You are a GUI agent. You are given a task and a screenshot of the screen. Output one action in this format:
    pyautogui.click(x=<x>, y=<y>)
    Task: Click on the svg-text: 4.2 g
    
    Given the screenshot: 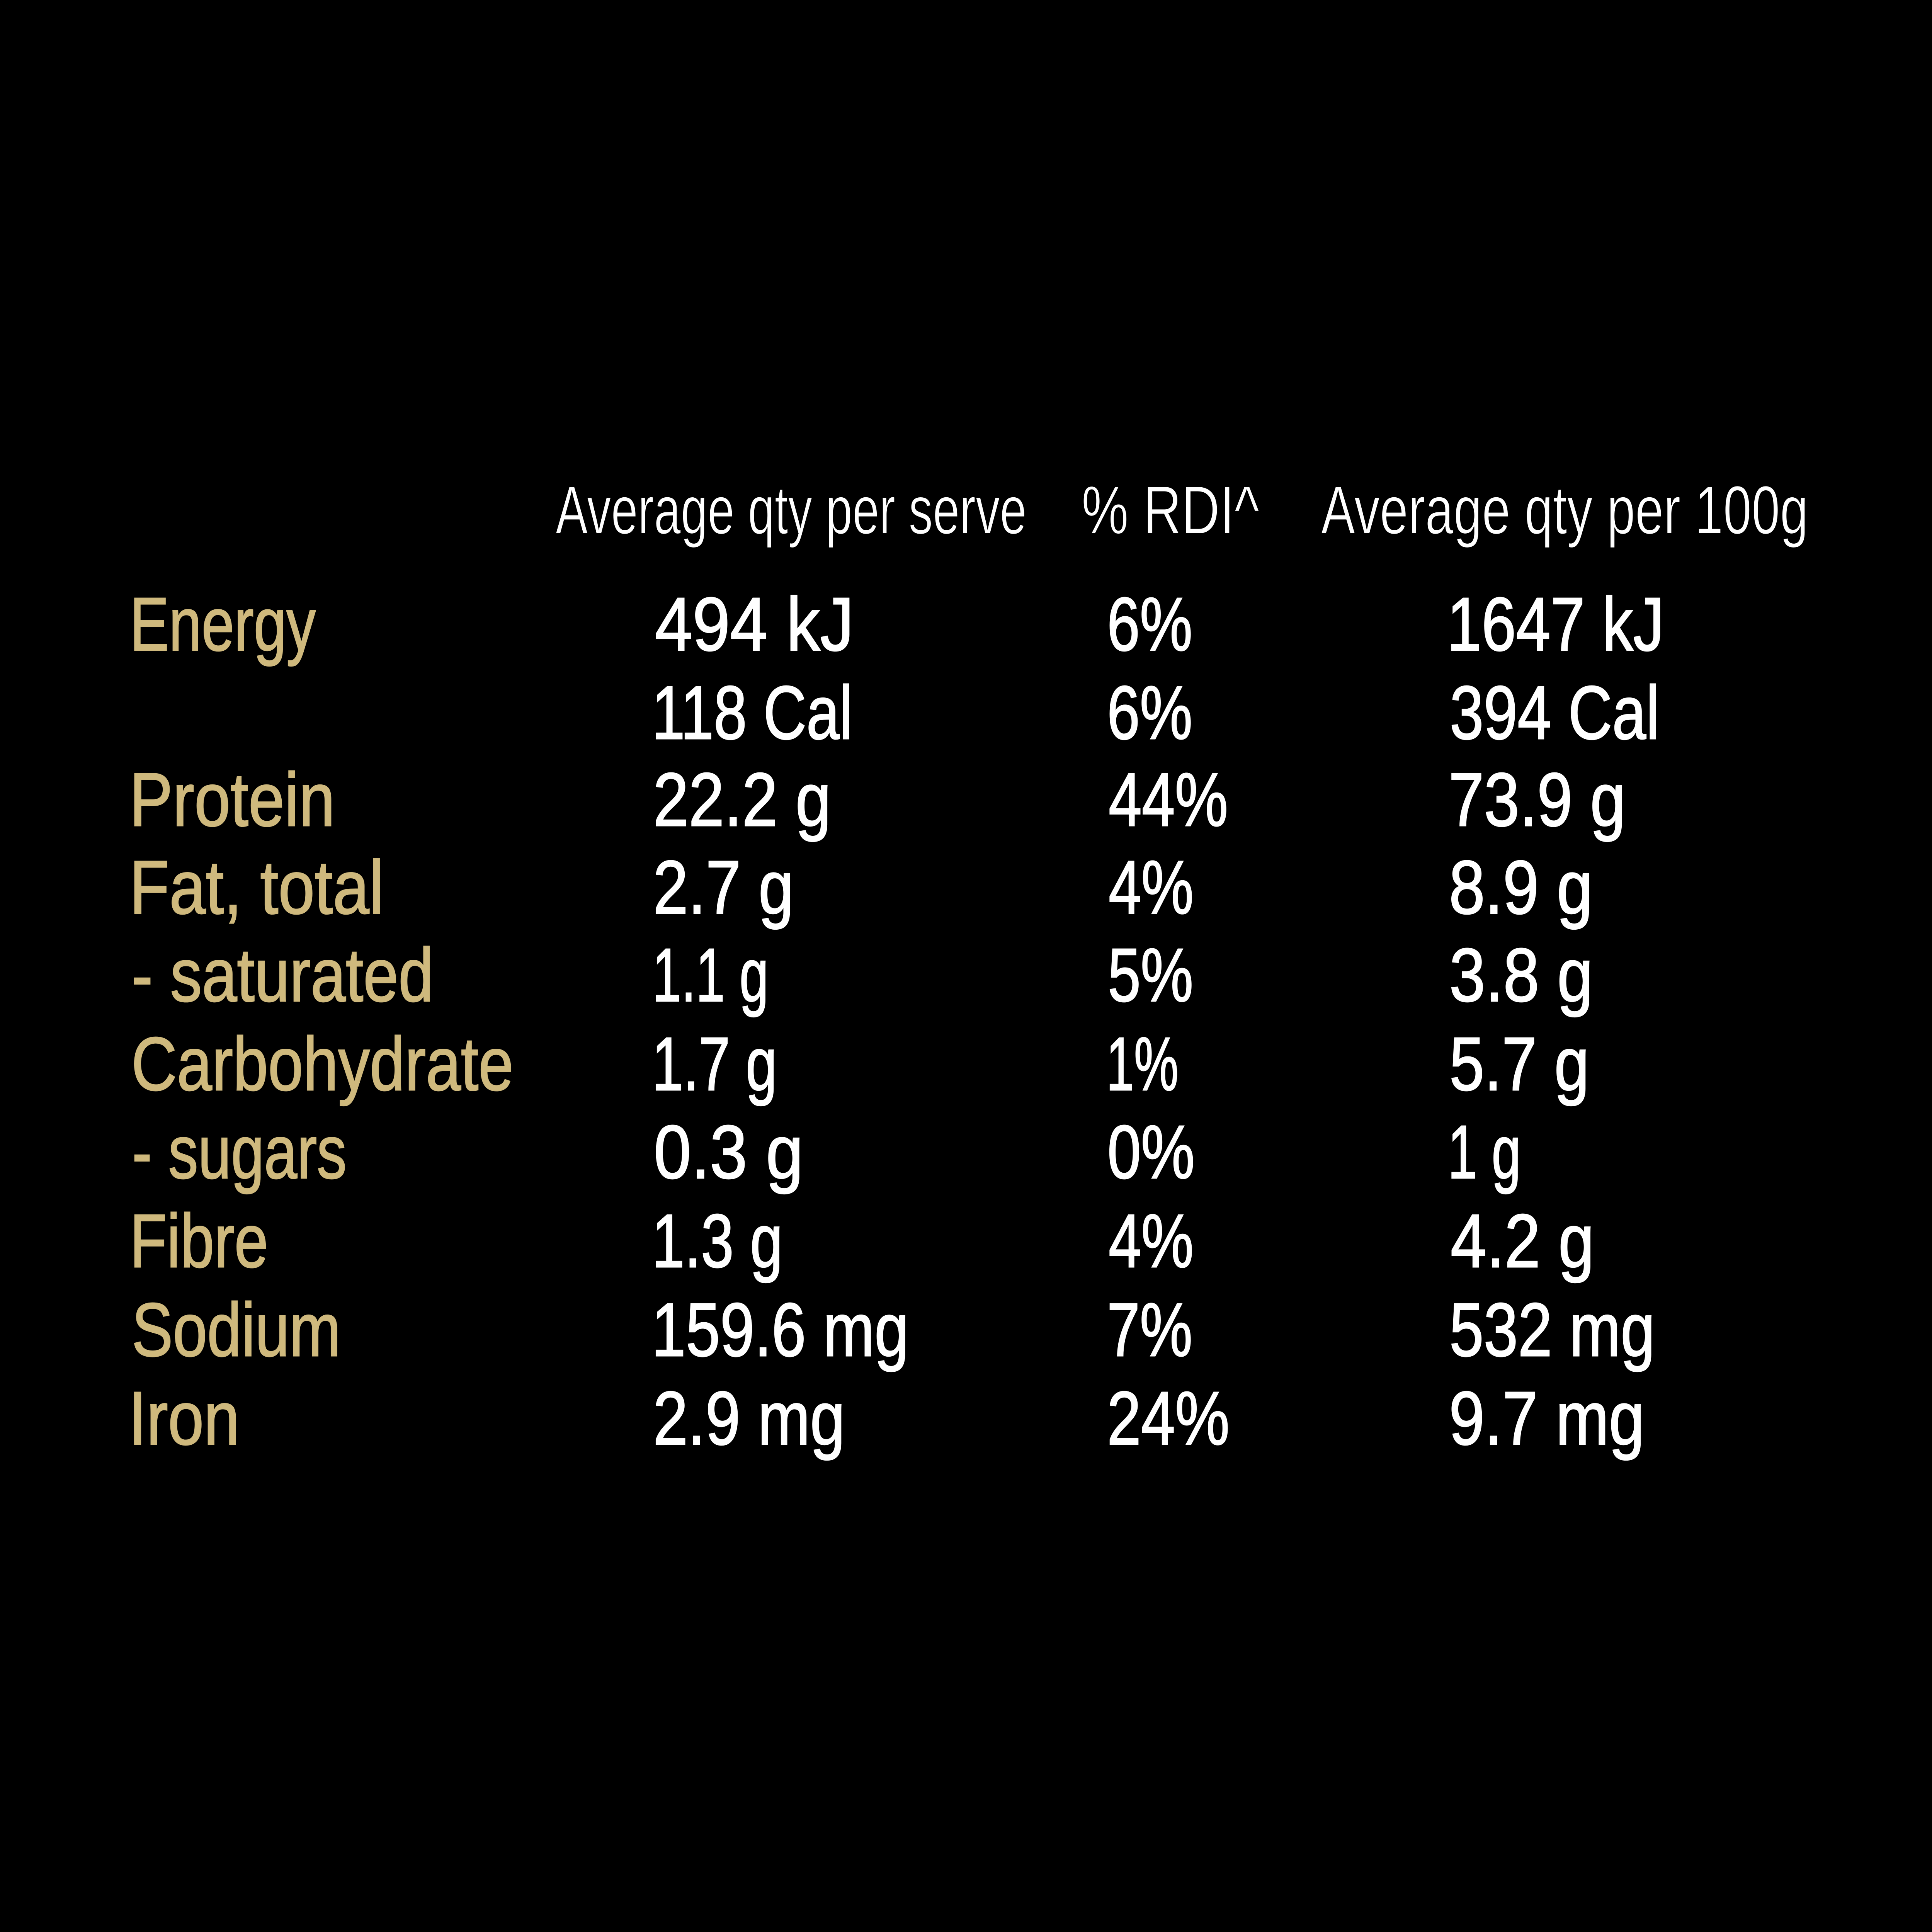 What is the action you would take?
    pyautogui.click(x=1523, y=1241)
    